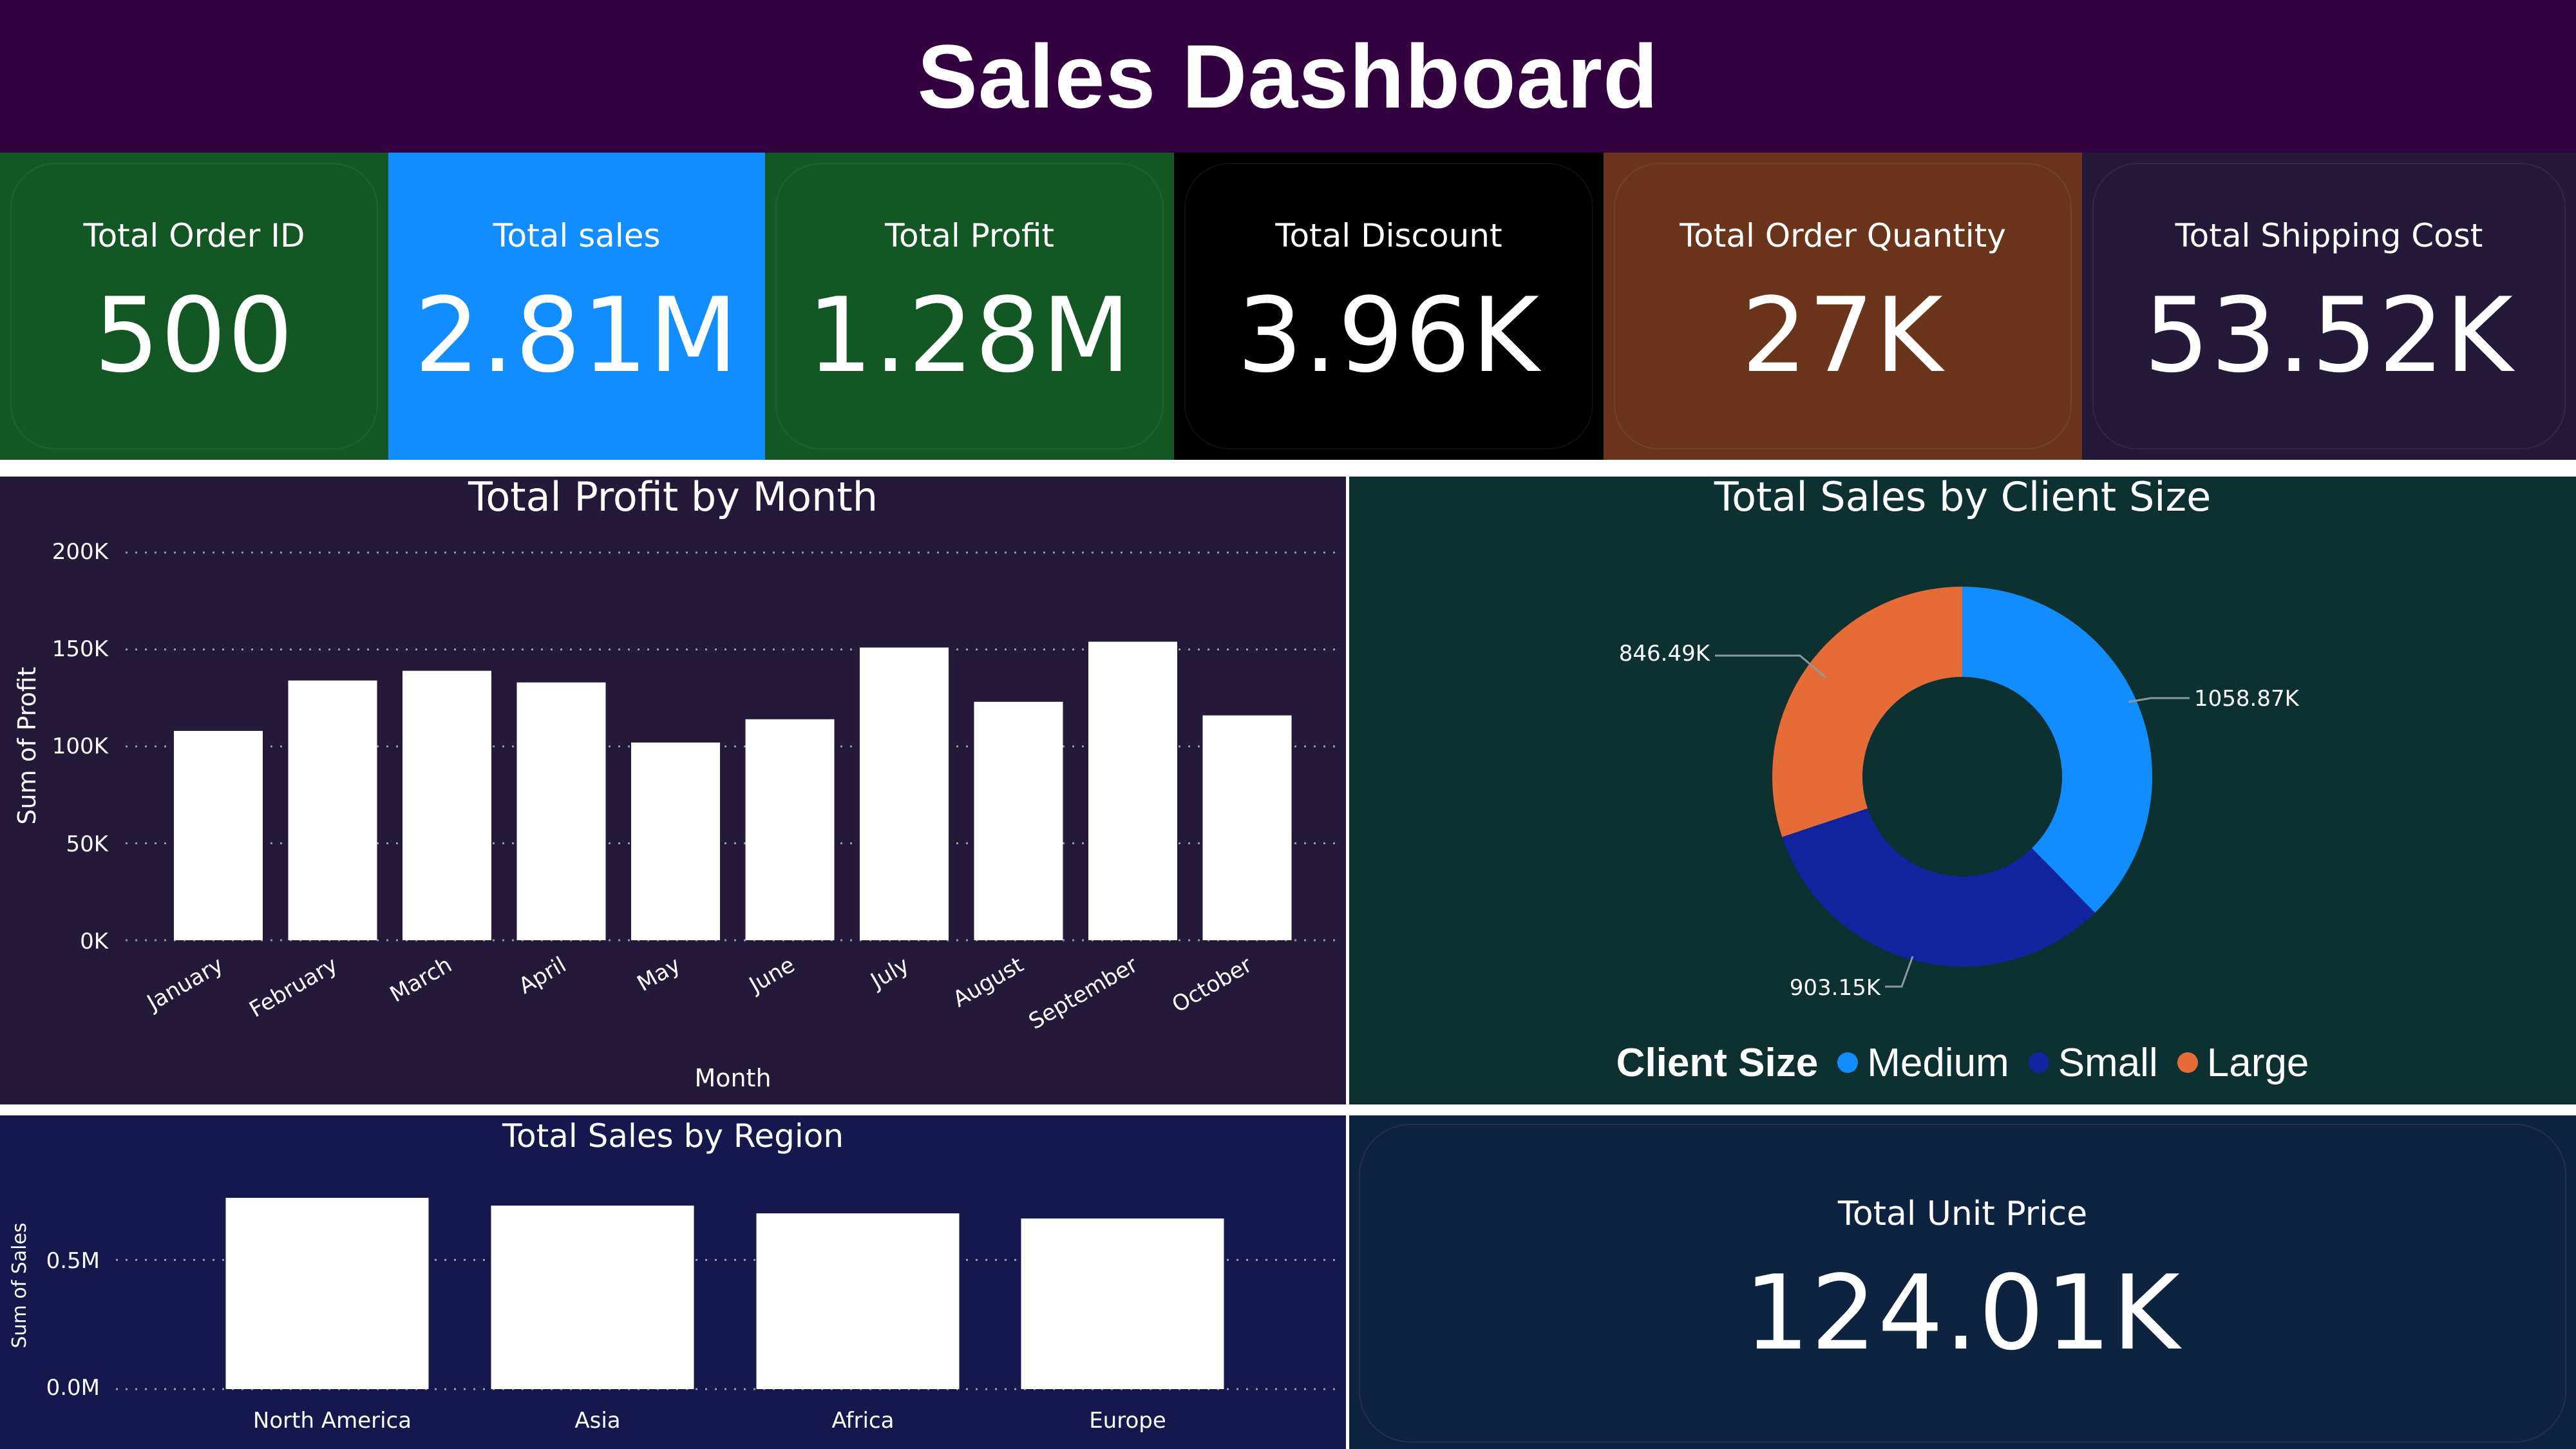  What do you see at coordinates (1665, 654) in the screenshot?
I see `donut-label-large: 846.49K` at bounding box center [1665, 654].